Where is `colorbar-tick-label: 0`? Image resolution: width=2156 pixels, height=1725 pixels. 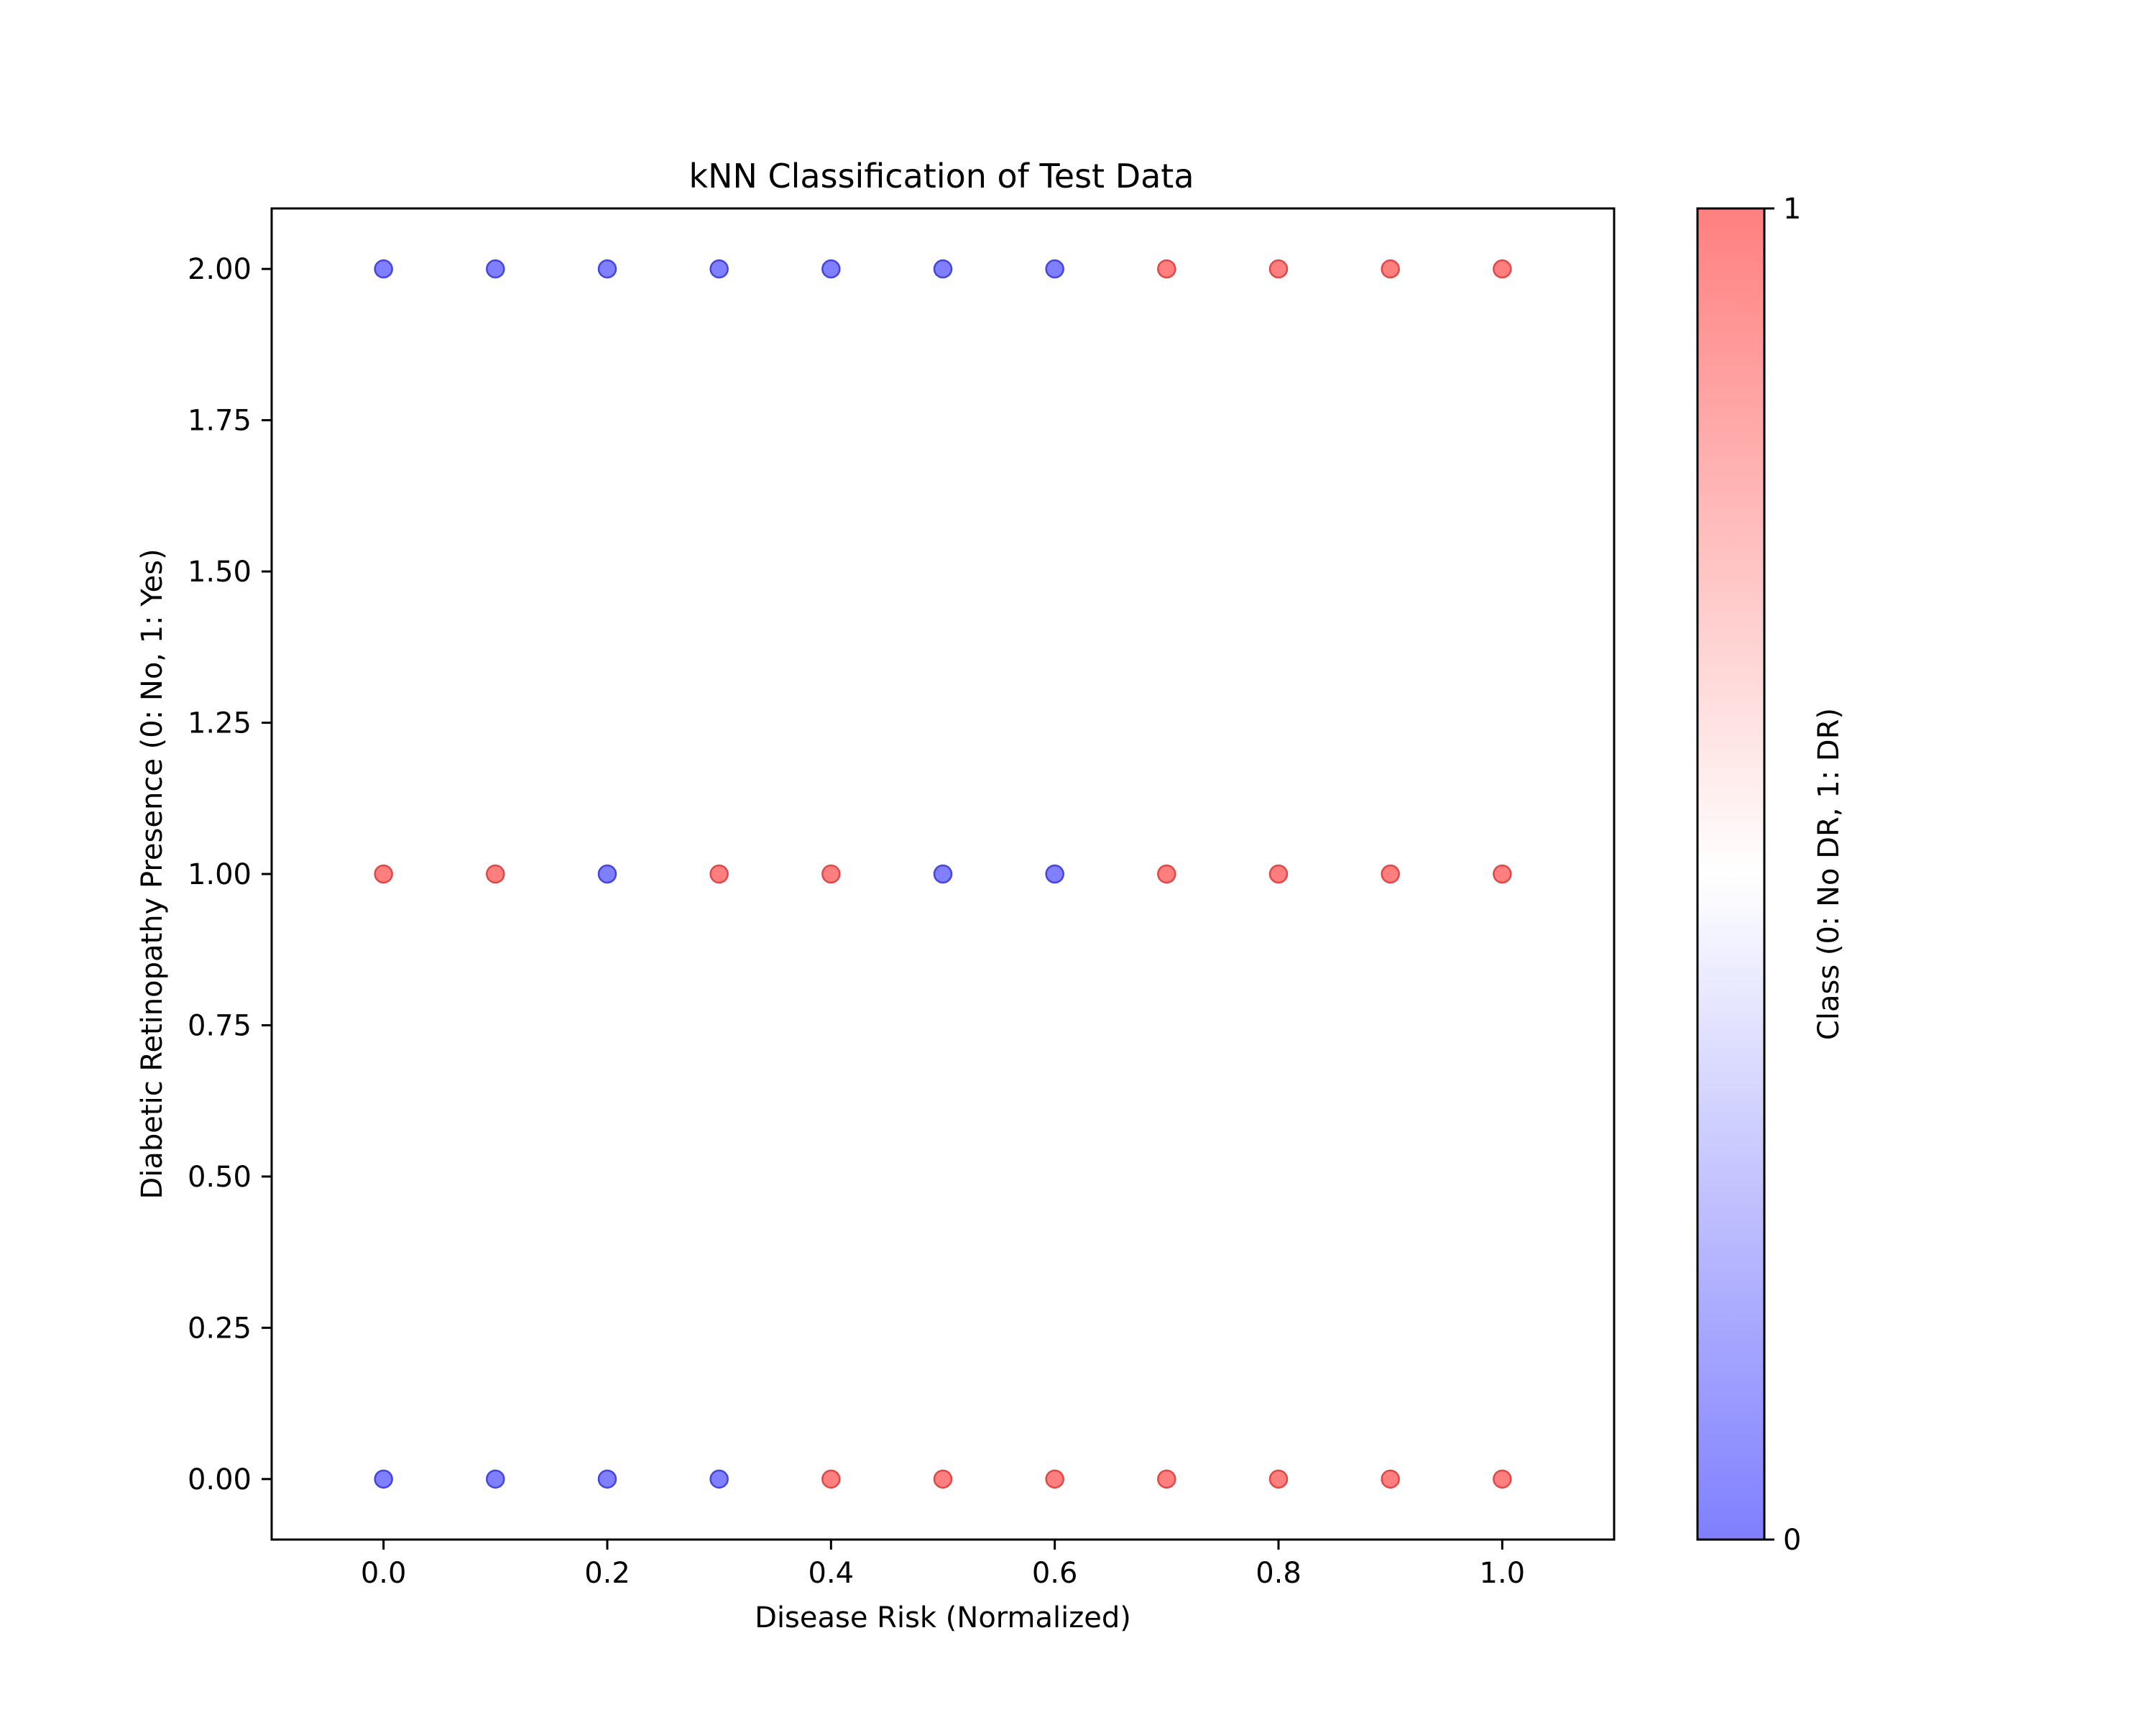
colorbar-tick-label: 0 is located at coordinates (1792, 1540).